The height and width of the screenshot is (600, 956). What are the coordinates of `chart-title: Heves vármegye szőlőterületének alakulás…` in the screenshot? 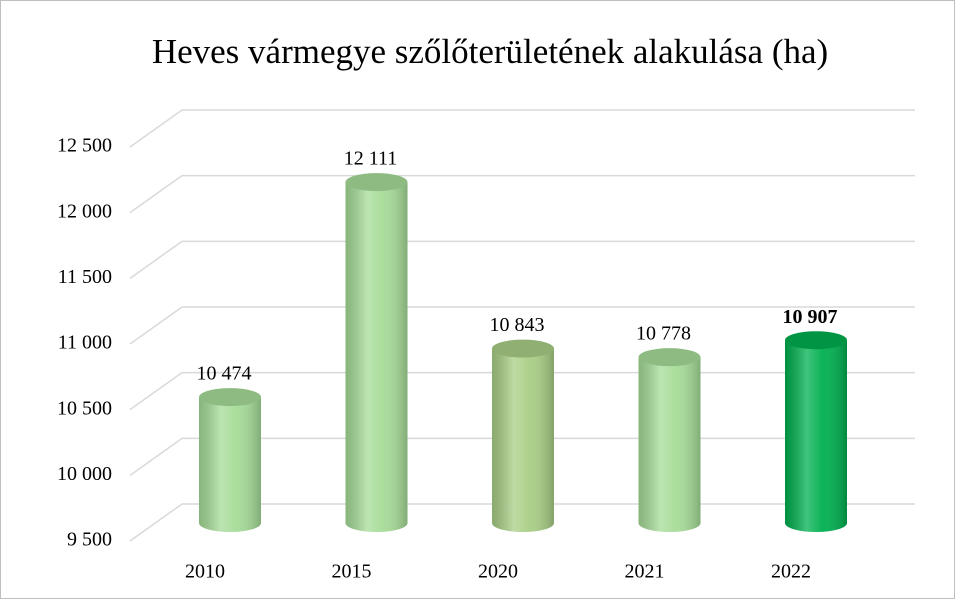 It's located at (490, 51).